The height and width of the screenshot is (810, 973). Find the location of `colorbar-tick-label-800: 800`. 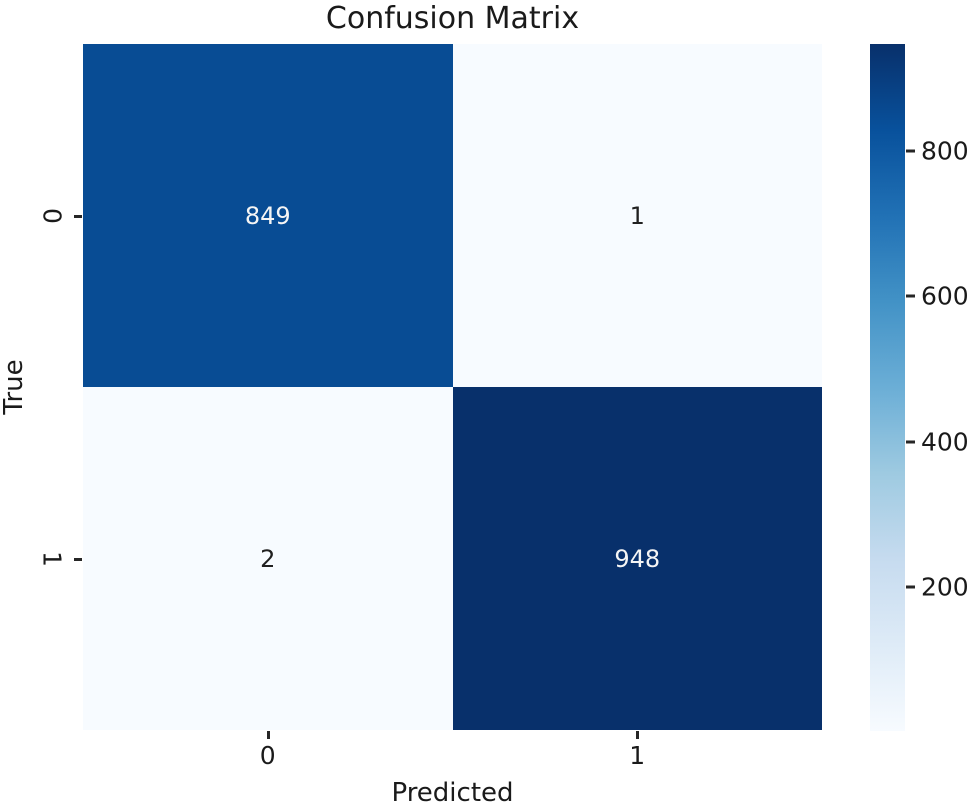

colorbar-tick-label-800: 800 is located at coordinates (945, 151).